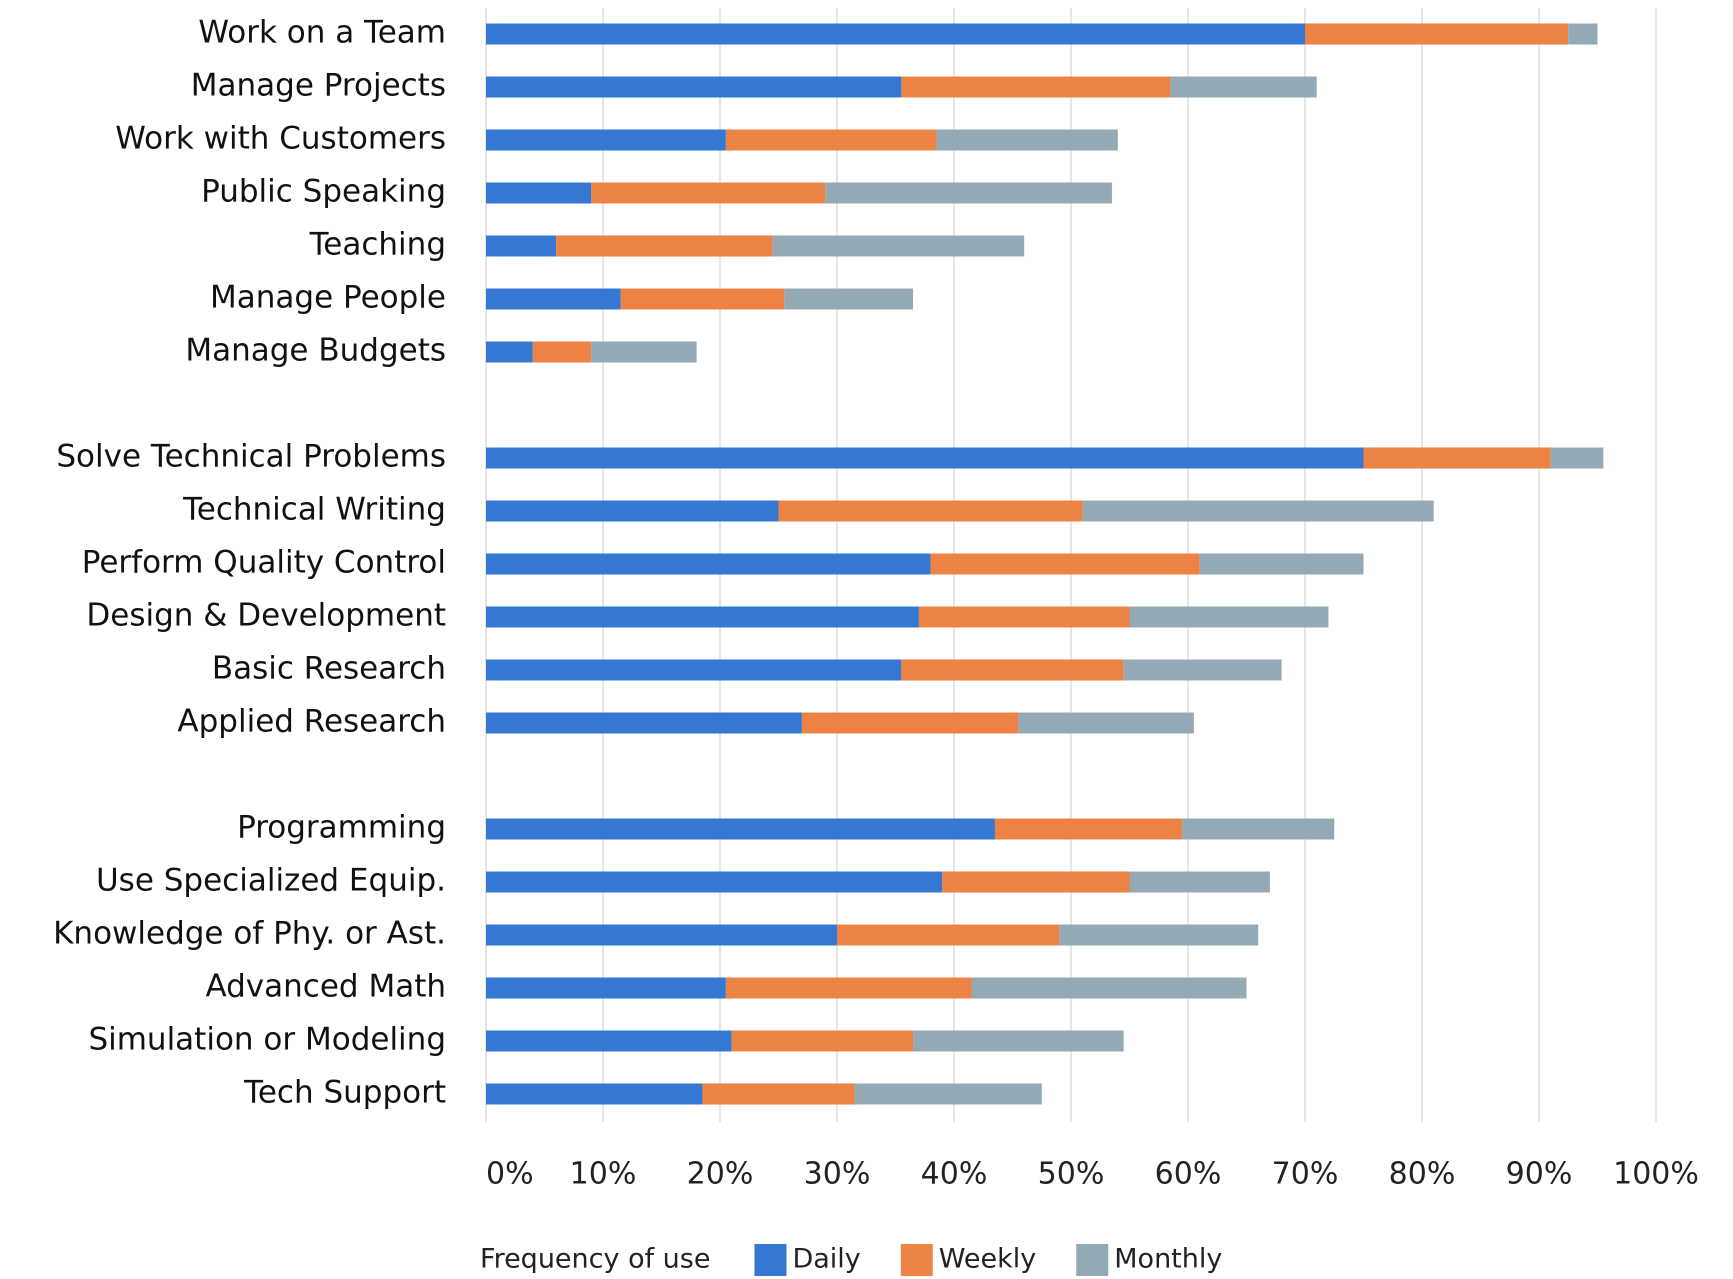 This screenshot has height=1279, width=1733. Describe the element at coordinates (249, 934) in the screenshot. I see `category-label: Knowledge of Phy. or Ast.` at that location.